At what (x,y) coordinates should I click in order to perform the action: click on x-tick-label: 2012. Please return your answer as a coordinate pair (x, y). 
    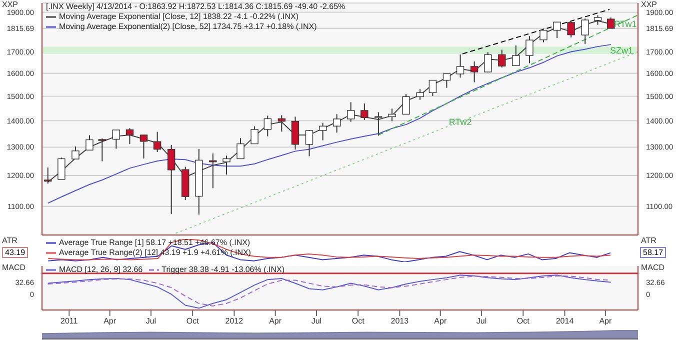
    Looking at the image, I should click on (234, 321).